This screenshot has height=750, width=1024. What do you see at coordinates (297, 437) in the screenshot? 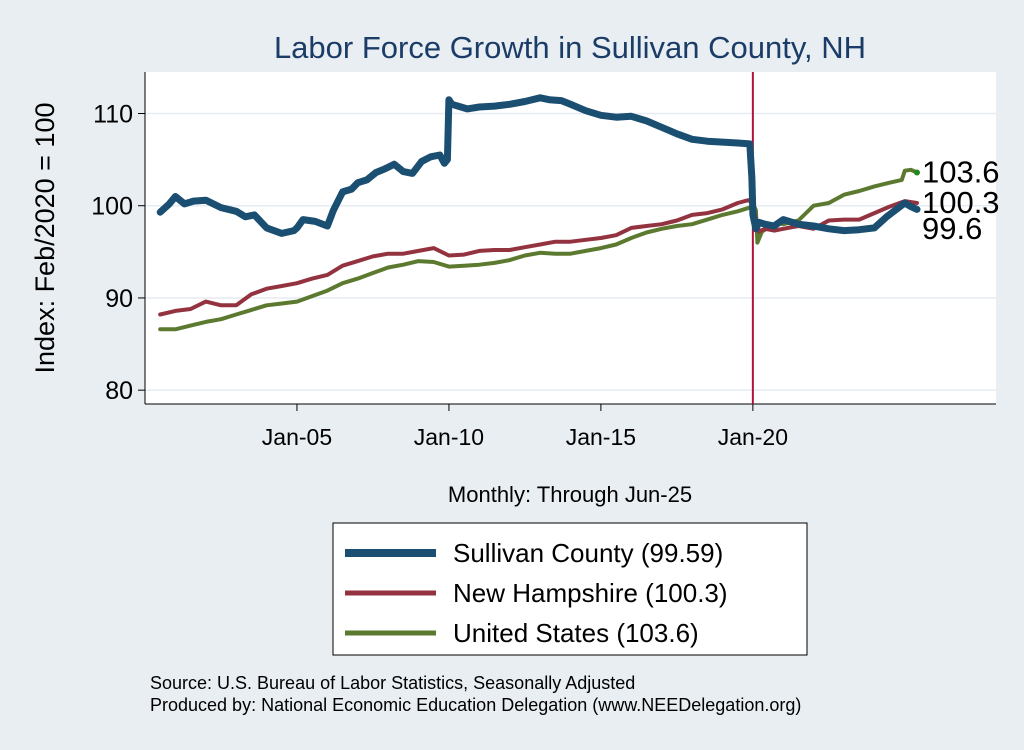
I see `x-tick-label: Jan-05` at bounding box center [297, 437].